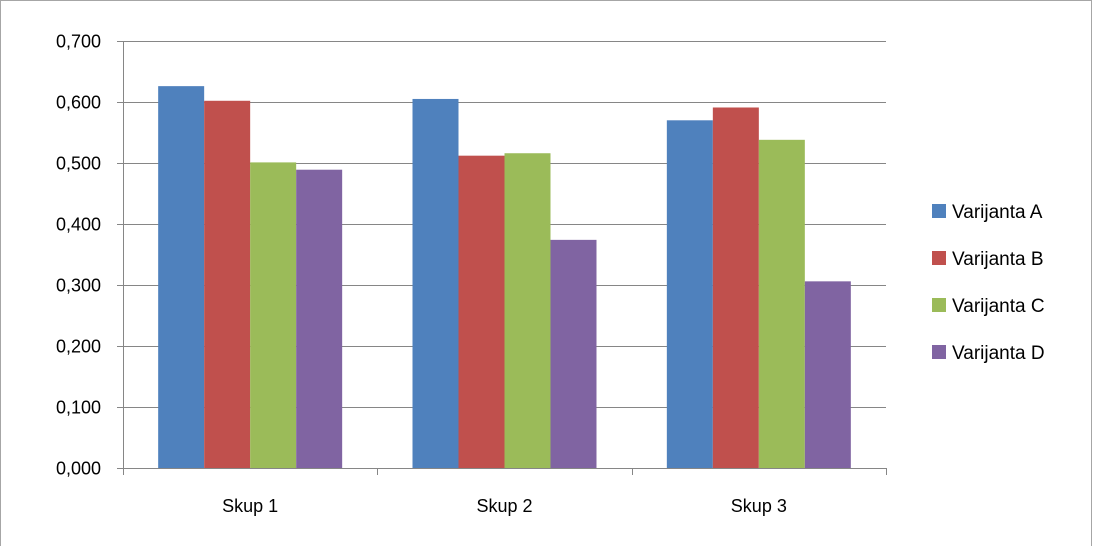  What do you see at coordinates (78, 408) in the screenshot?
I see `y-tick-label: 0,100` at bounding box center [78, 408].